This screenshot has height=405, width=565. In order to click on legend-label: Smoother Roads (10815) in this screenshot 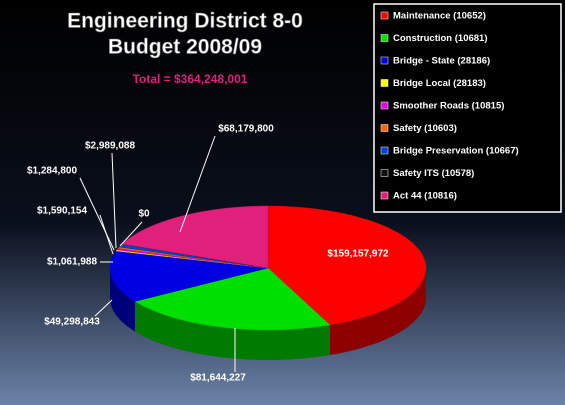, I will do `click(448, 106)`.